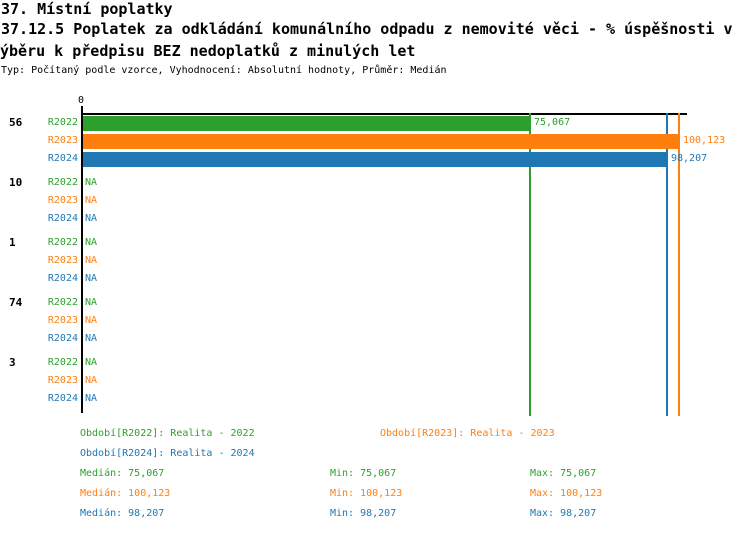 This screenshot has height=534, width=750. I want to click on page-title: 37. Místní poplatky, so click(87, 9).